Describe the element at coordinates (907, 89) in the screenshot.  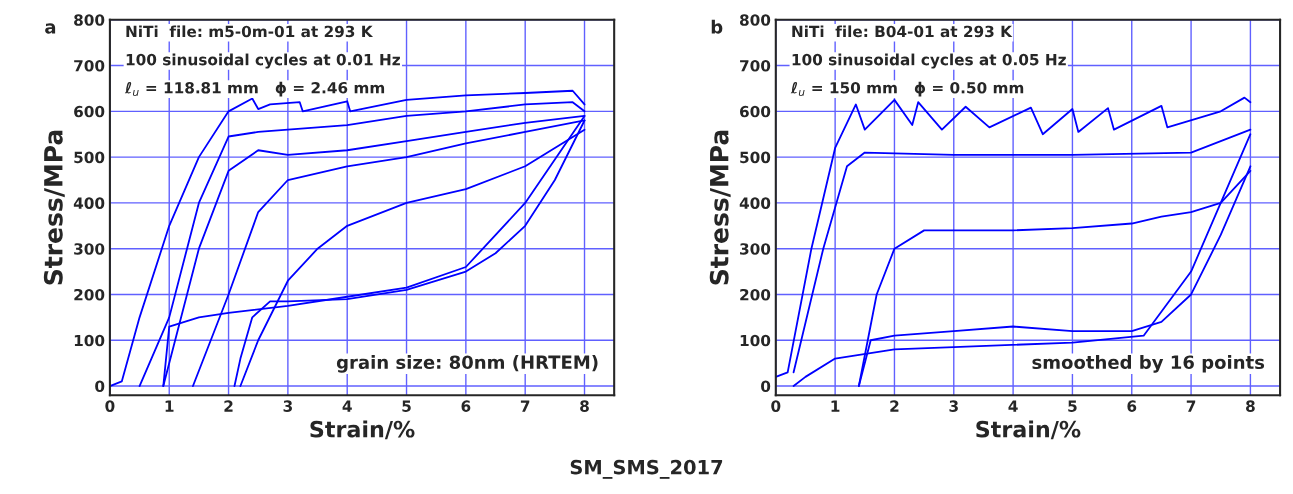
I see `annotation: ℓ$_{u}$ = 150 mm ϕ = 0.50 mm` at that location.